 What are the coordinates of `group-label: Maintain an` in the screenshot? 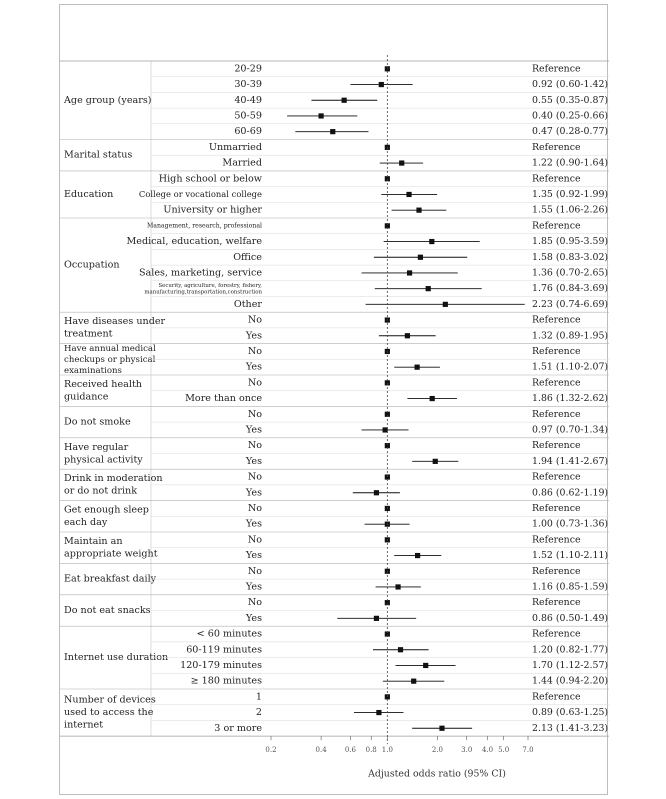 It's located at (93, 541).